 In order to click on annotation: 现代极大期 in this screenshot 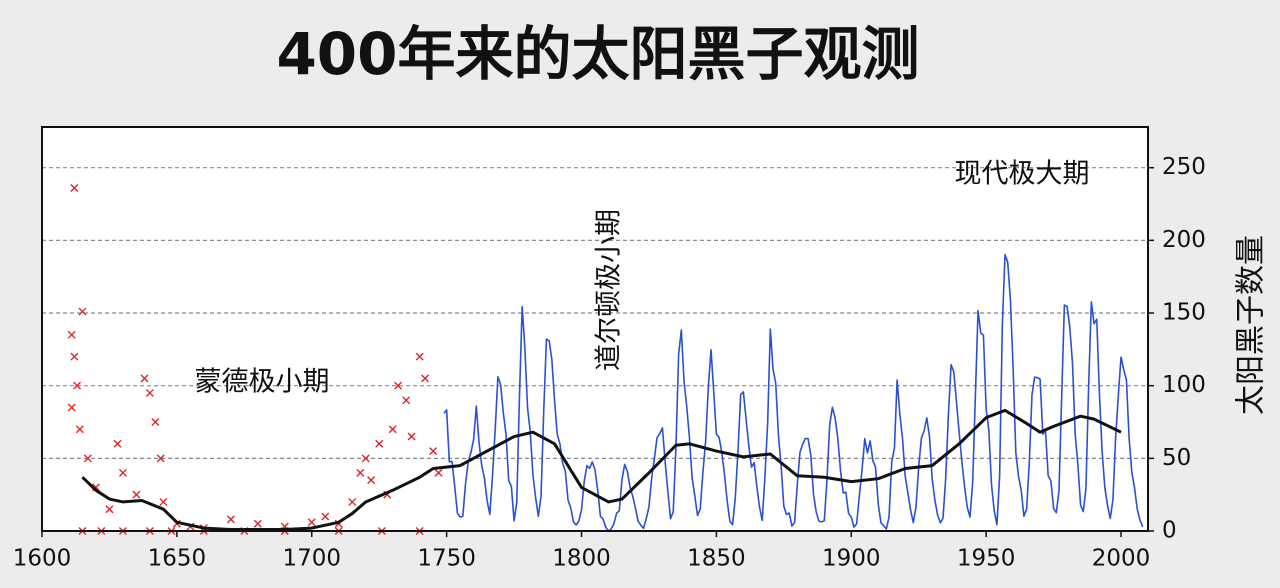, I will do `click(1022, 174)`.